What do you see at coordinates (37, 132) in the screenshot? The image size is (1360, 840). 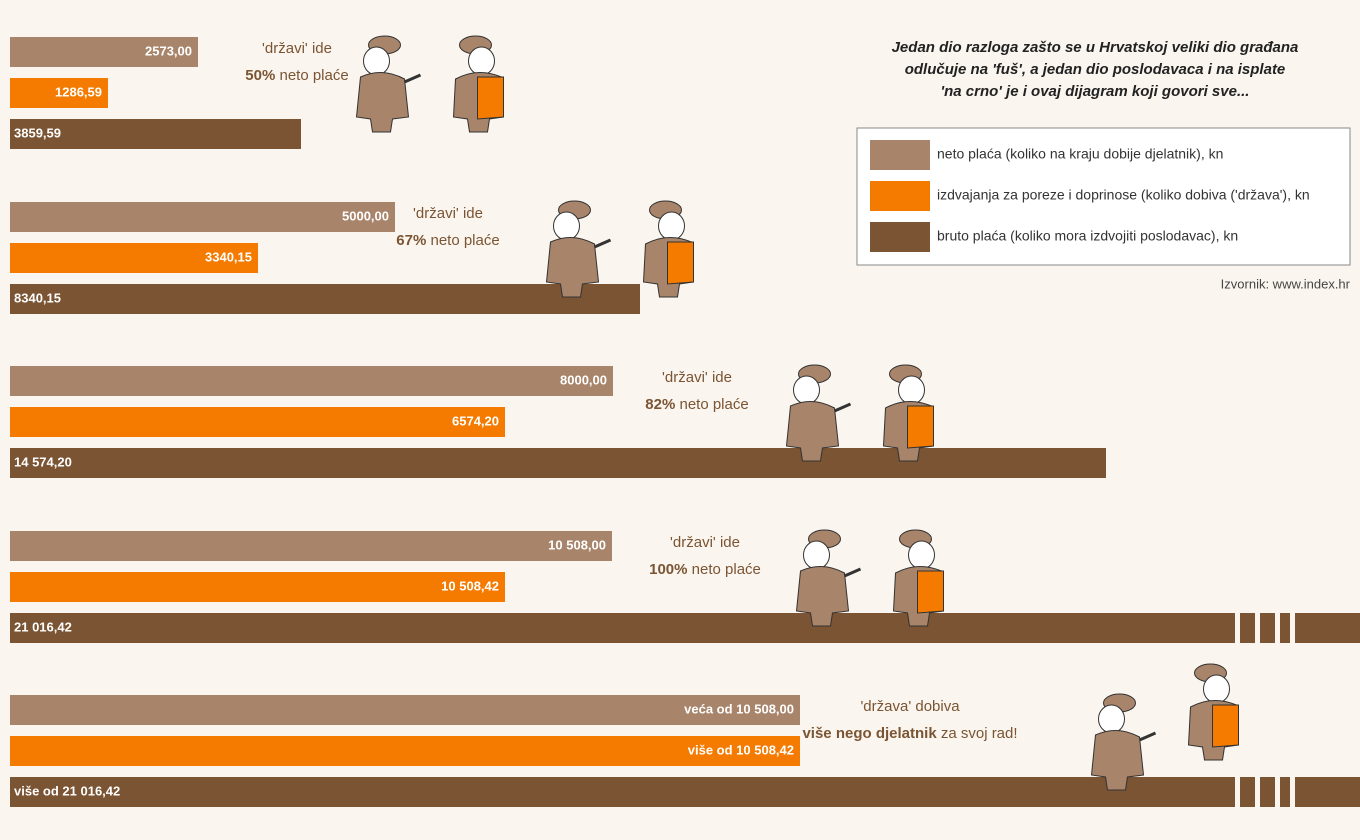 I see `bar-label: 3859,59` at bounding box center [37, 132].